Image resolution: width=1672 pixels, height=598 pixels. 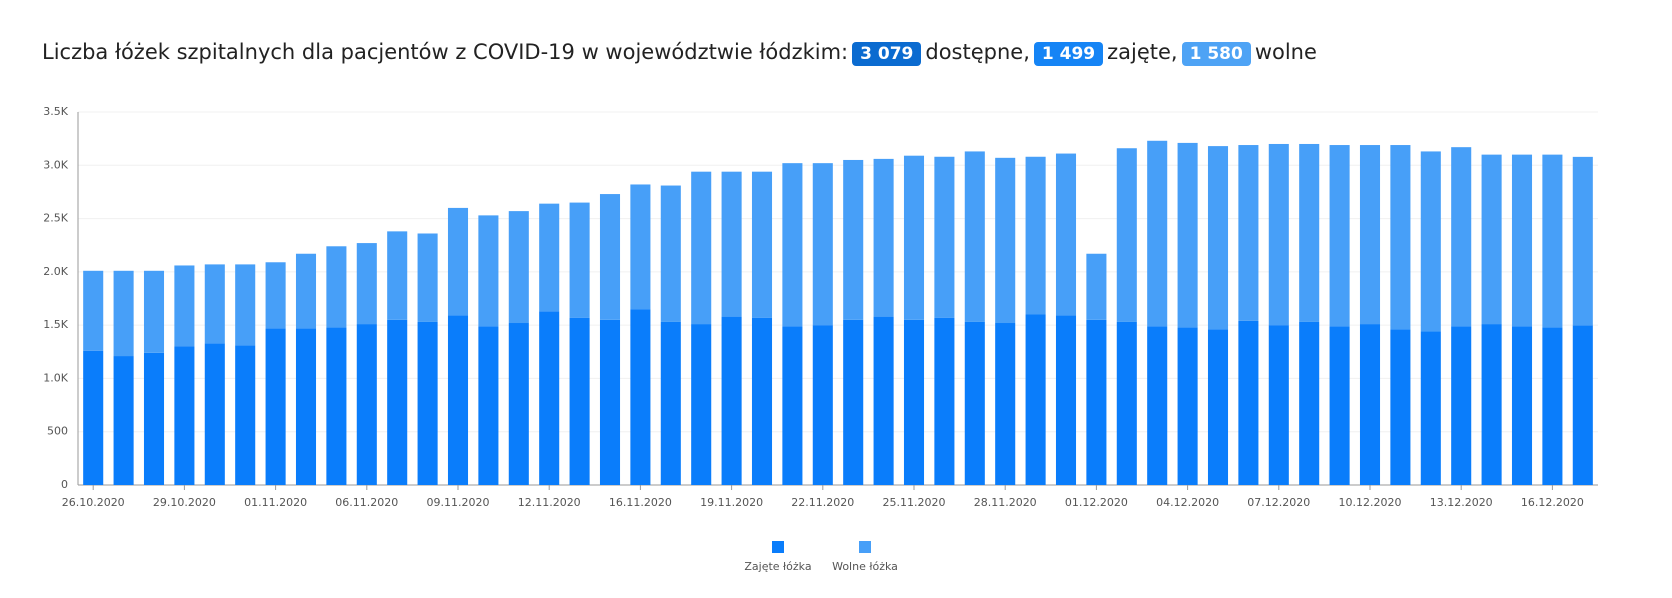 What do you see at coordinates (822, 502) in the screenshot?
I see `x-tick-label: 22.11.2020` at bounding box center [822, 502].